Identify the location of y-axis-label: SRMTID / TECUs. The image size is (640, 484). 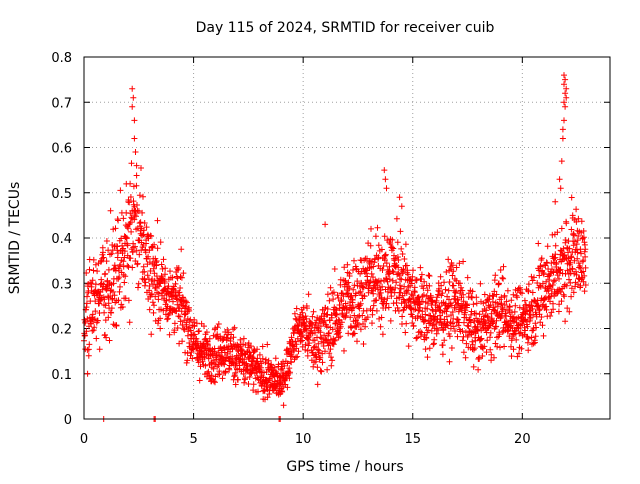
(15, 238).